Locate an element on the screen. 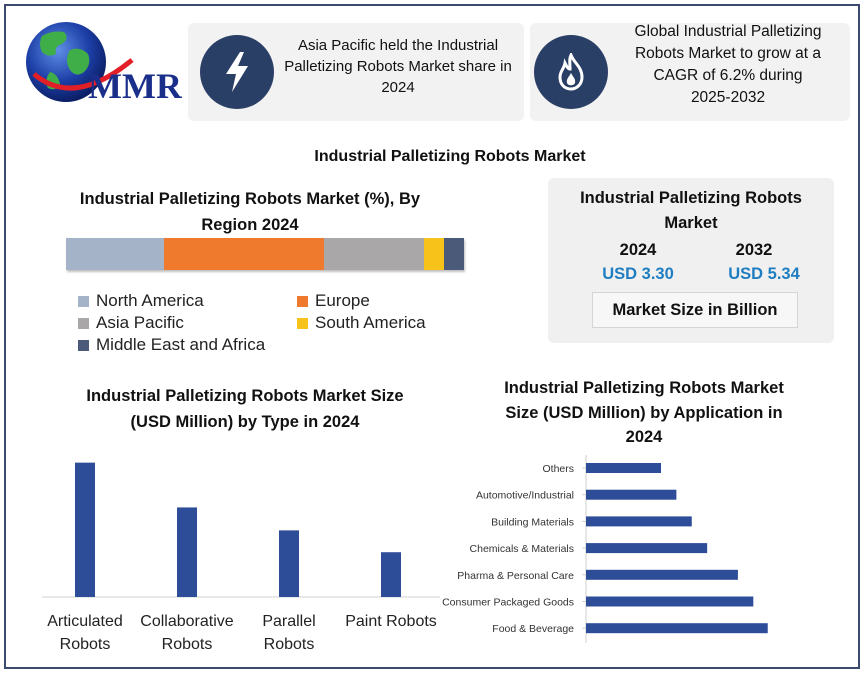 The image size is (866, 675). flame-icon is located at coordinates (571, 72).